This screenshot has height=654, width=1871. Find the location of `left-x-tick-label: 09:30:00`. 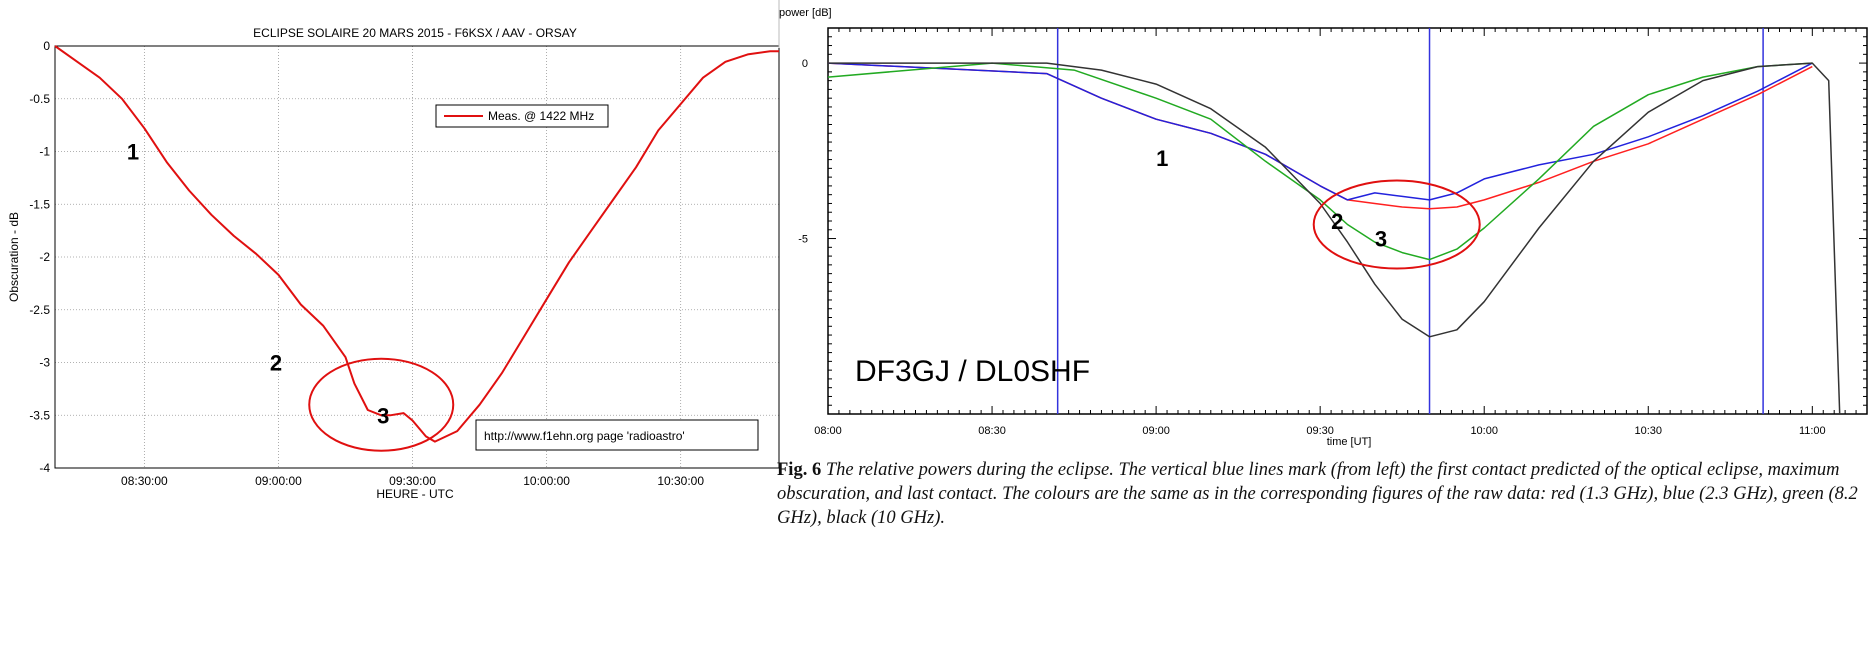

left-x-tick-label: 09:30:00 is located at coordinates (412, 481).